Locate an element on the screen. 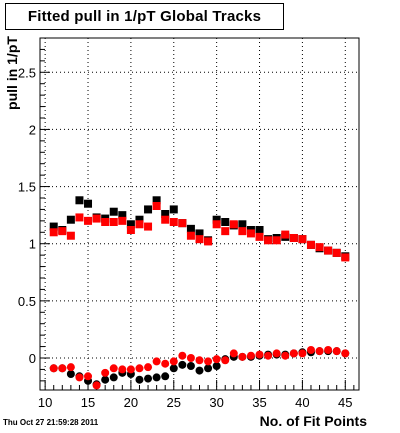 The image size is (400, 433). y-tick-label: 2.5 is located at coordinates (27, 72).